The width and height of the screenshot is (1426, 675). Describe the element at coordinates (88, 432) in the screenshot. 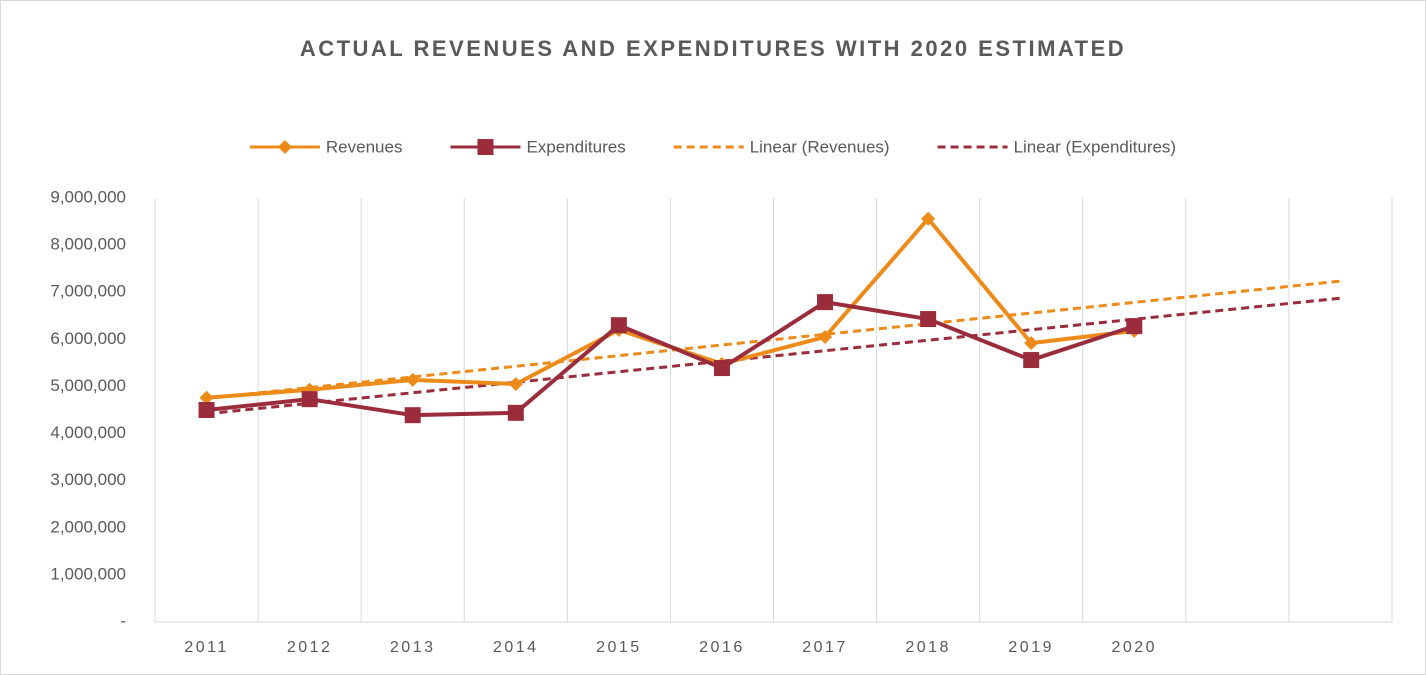

I see `y-tick-label: 4,000,000` at that location.